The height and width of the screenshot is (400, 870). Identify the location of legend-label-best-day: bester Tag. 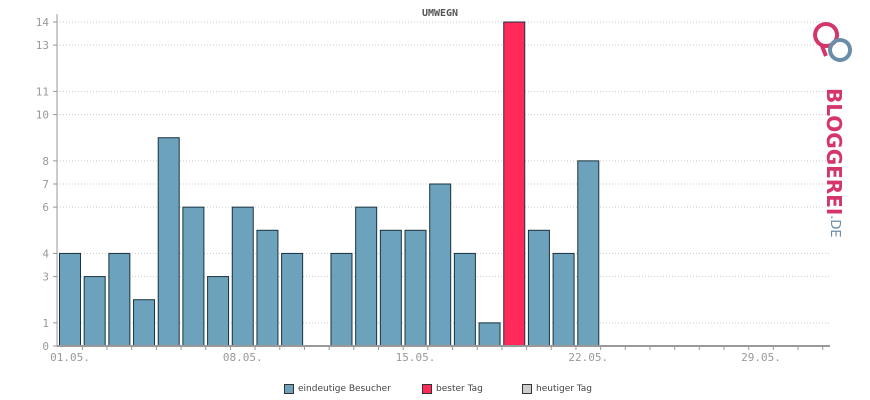
(459, 389).